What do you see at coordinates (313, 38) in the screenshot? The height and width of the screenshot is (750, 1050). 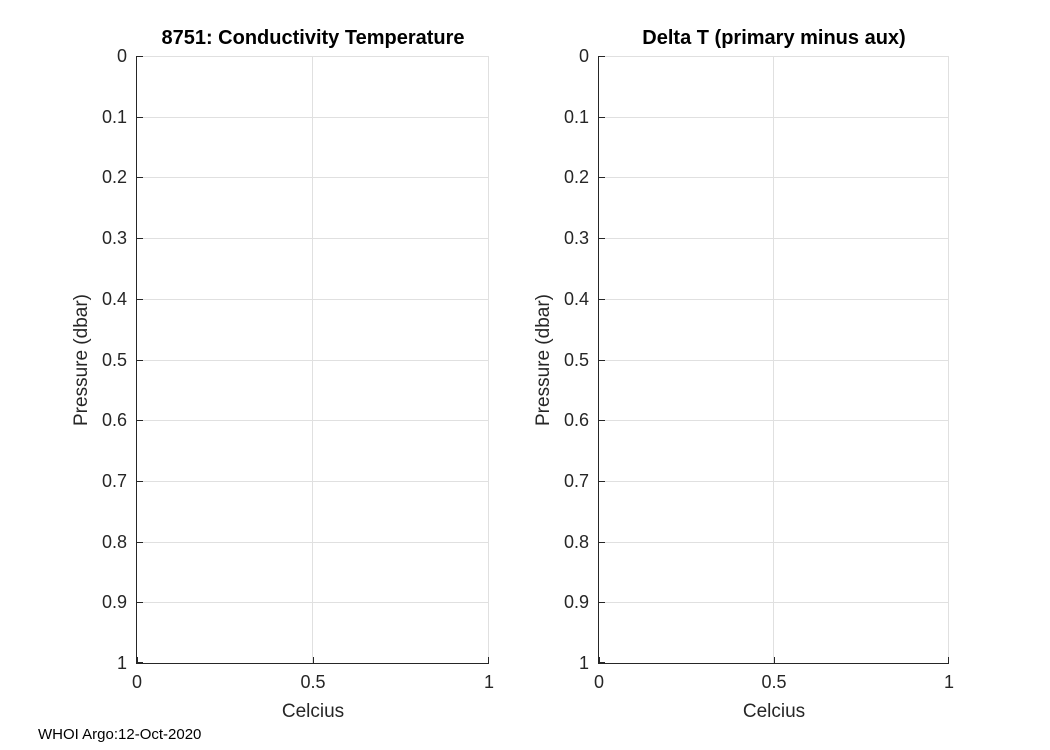 I see `left-plot-title: 8751: Conductivity Temperature` at bounding box center [313, 38].